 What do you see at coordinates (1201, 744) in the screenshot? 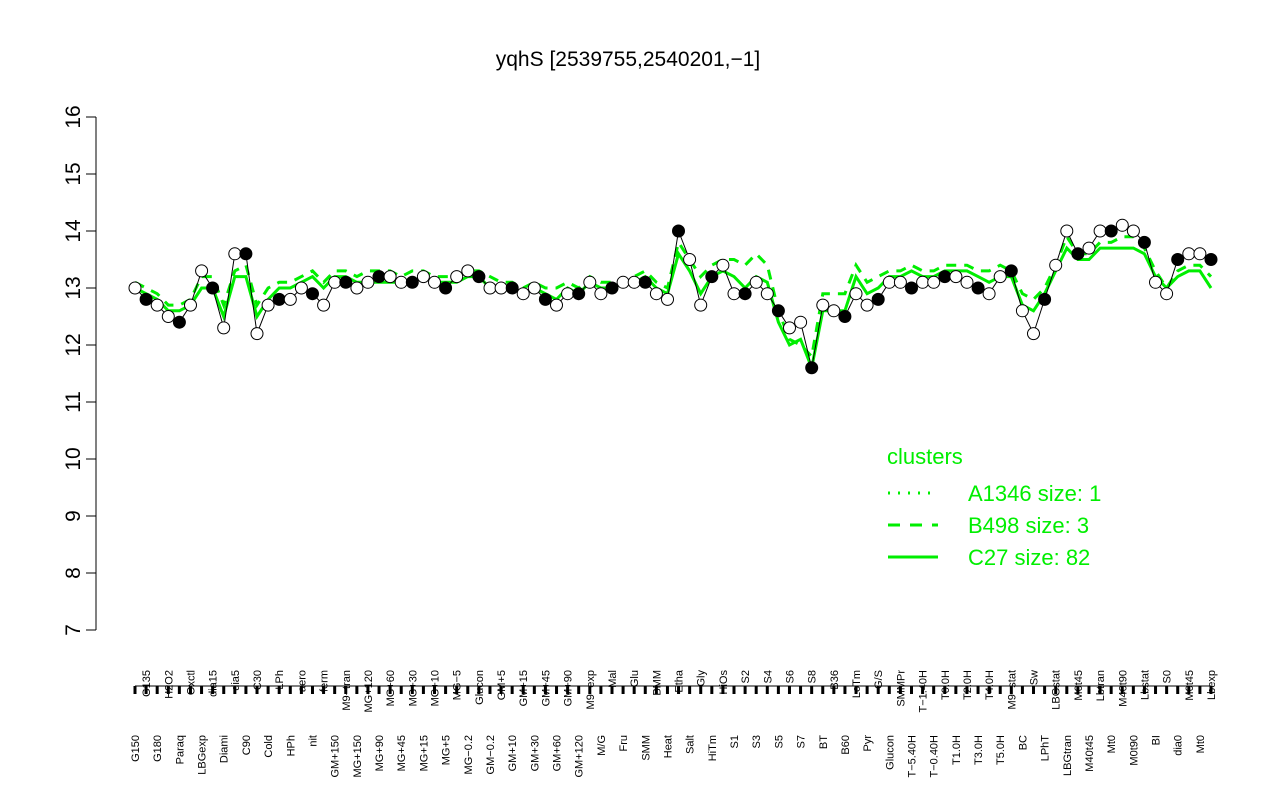
I see `x-tick-label: Mt0` at bounding box center [1201, 744].